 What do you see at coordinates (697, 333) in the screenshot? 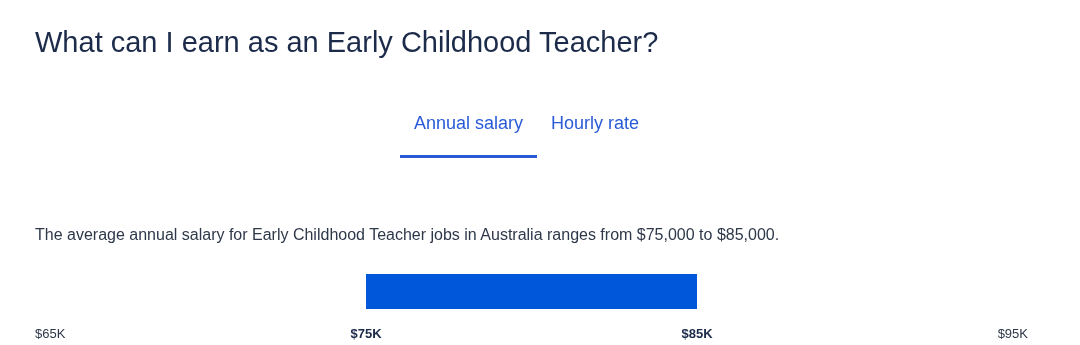
I see `x-tick-label: $85K` at bounding box center [697, 333].